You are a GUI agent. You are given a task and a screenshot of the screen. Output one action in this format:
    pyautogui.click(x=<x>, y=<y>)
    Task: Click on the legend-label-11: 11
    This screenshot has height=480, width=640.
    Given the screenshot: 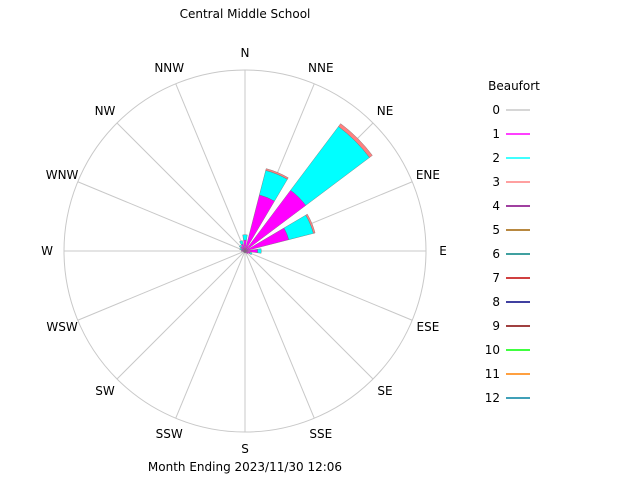 What is the action you would take?
    pyautogui.click(x=492, y=374)
    